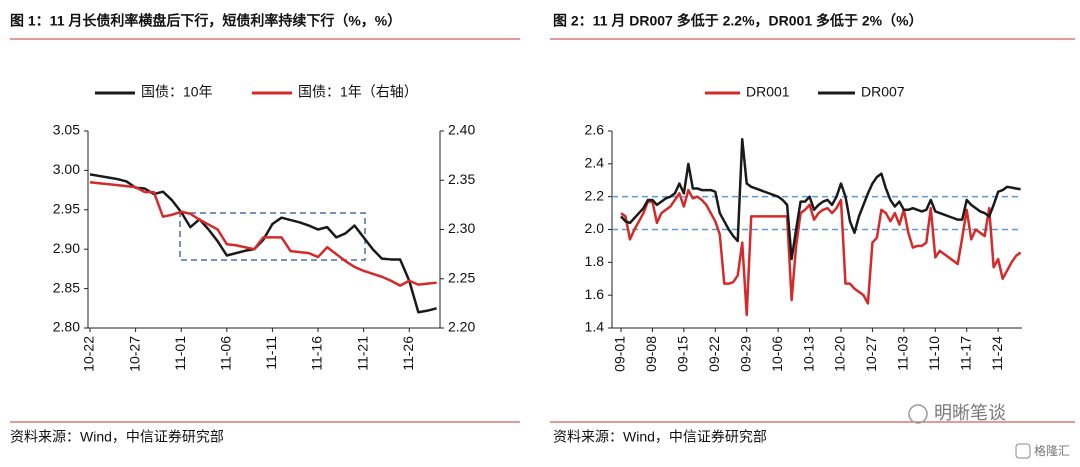 Image resolution: width=1080 pixels, height=467 pixels. What do you see at coordinates (461, 130) in the screenshot?
I see `y2-tick-label: 2.40` at bounding box center [461, 130].